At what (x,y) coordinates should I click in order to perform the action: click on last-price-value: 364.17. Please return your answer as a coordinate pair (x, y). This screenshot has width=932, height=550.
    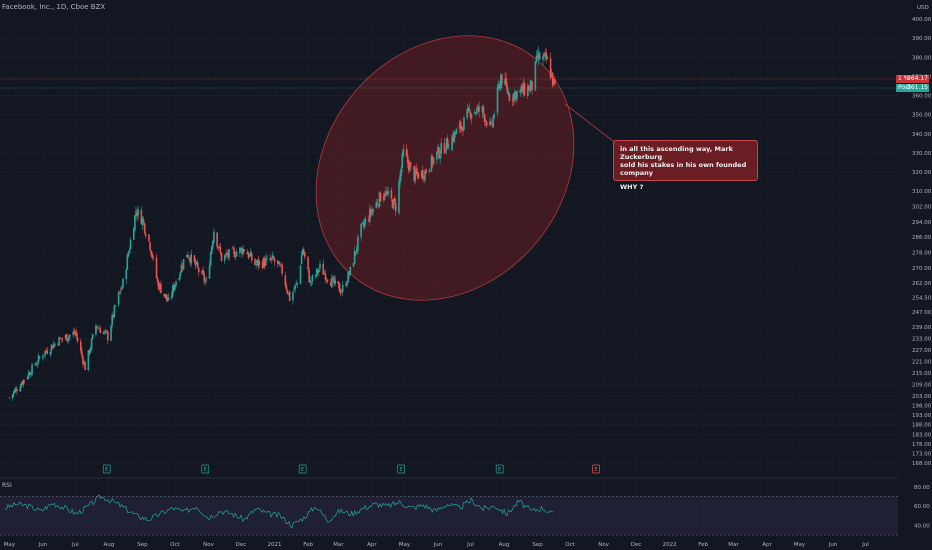
    Looking at the image, I should click on (917, 78).